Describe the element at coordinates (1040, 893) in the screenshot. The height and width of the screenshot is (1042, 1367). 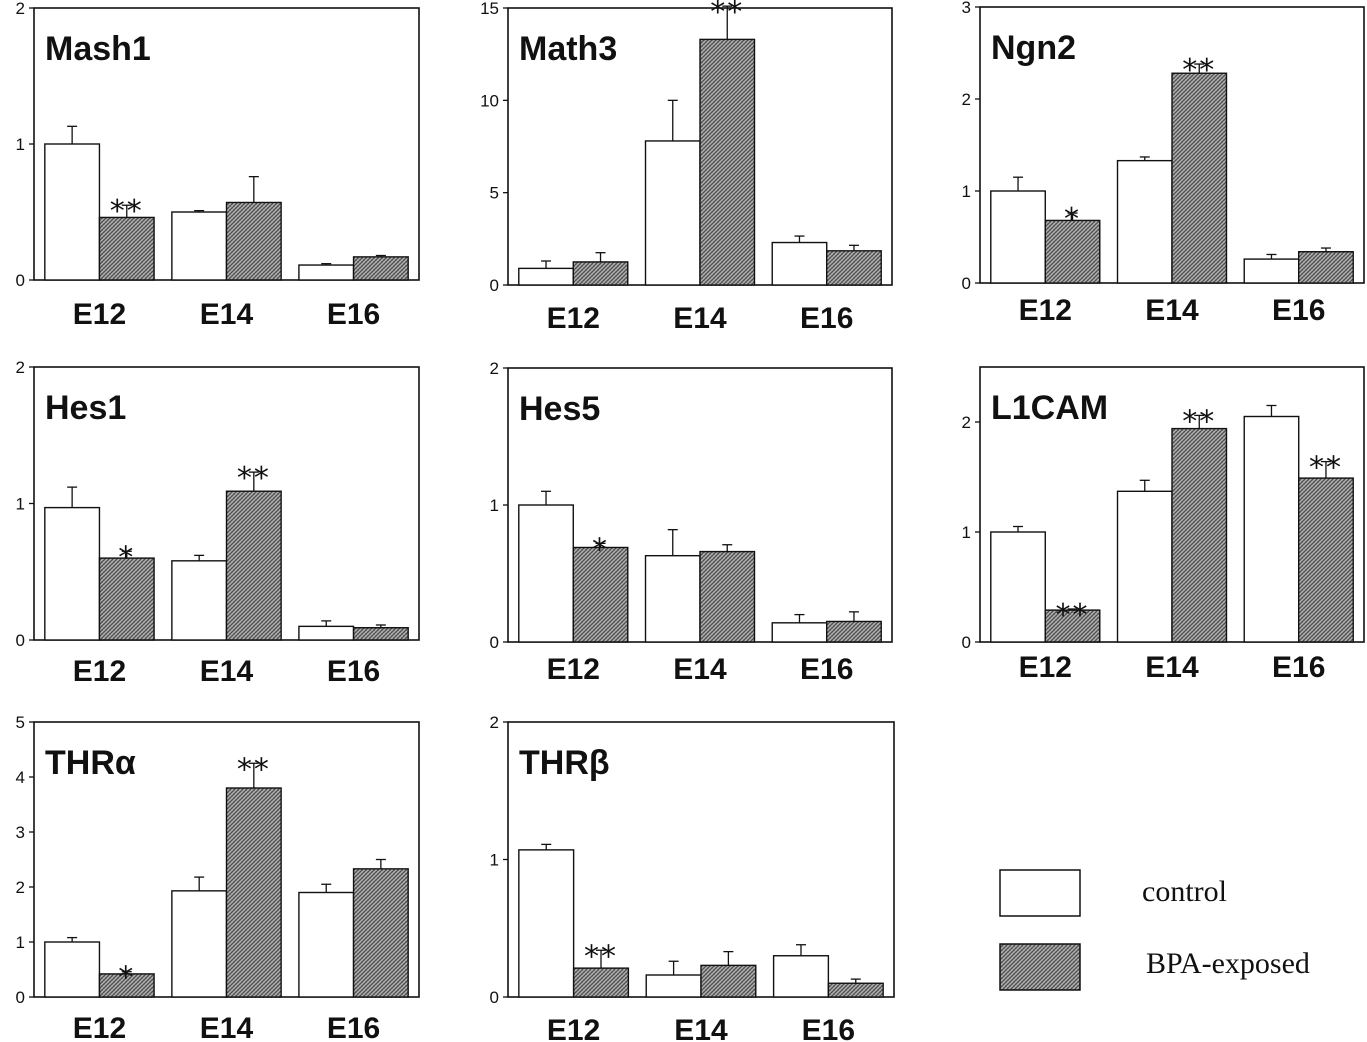
I see `legend-swatch-control` at that location.